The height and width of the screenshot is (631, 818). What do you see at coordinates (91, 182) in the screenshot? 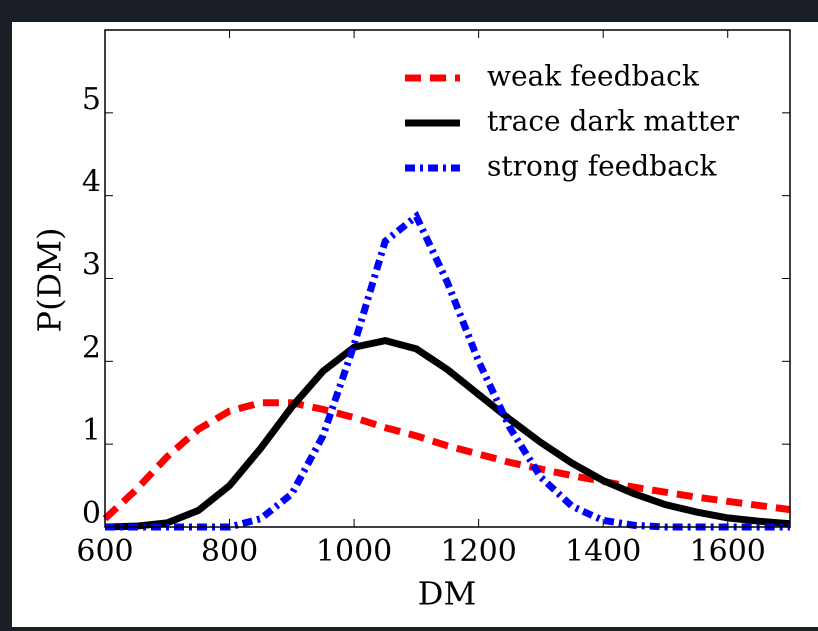
I see `y-tick-label: 4` at bounding box center [91, 182].